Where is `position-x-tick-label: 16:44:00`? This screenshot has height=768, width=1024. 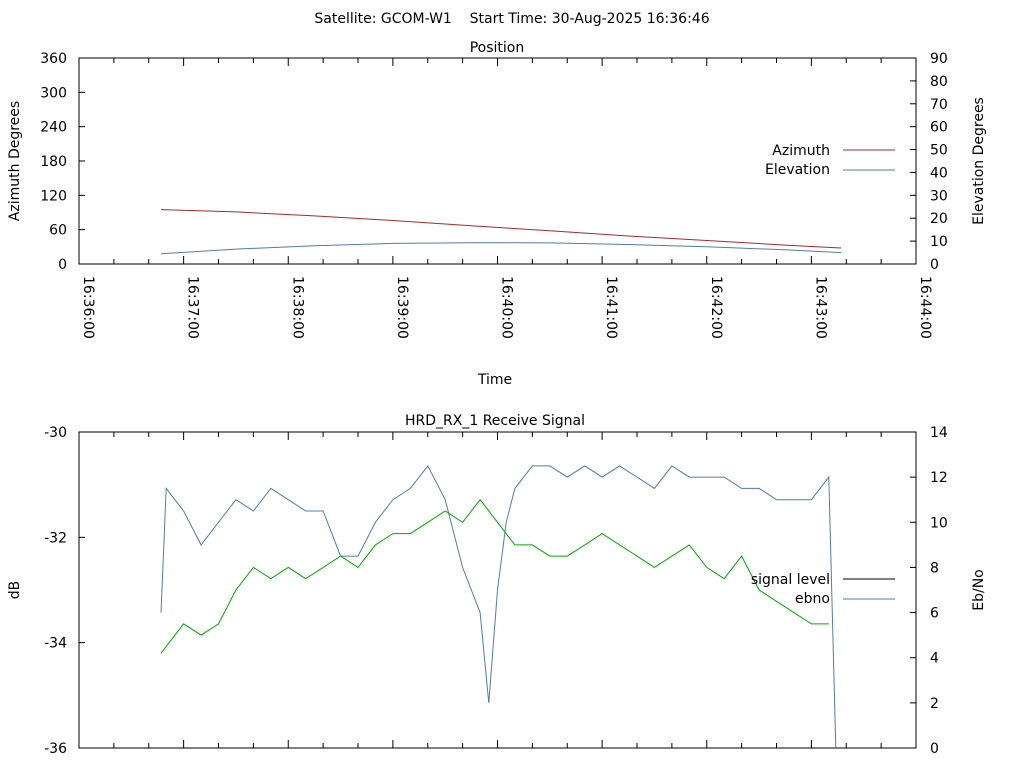 position-x-tick-label: 16:44:00 is located at coordinates (925, 307).